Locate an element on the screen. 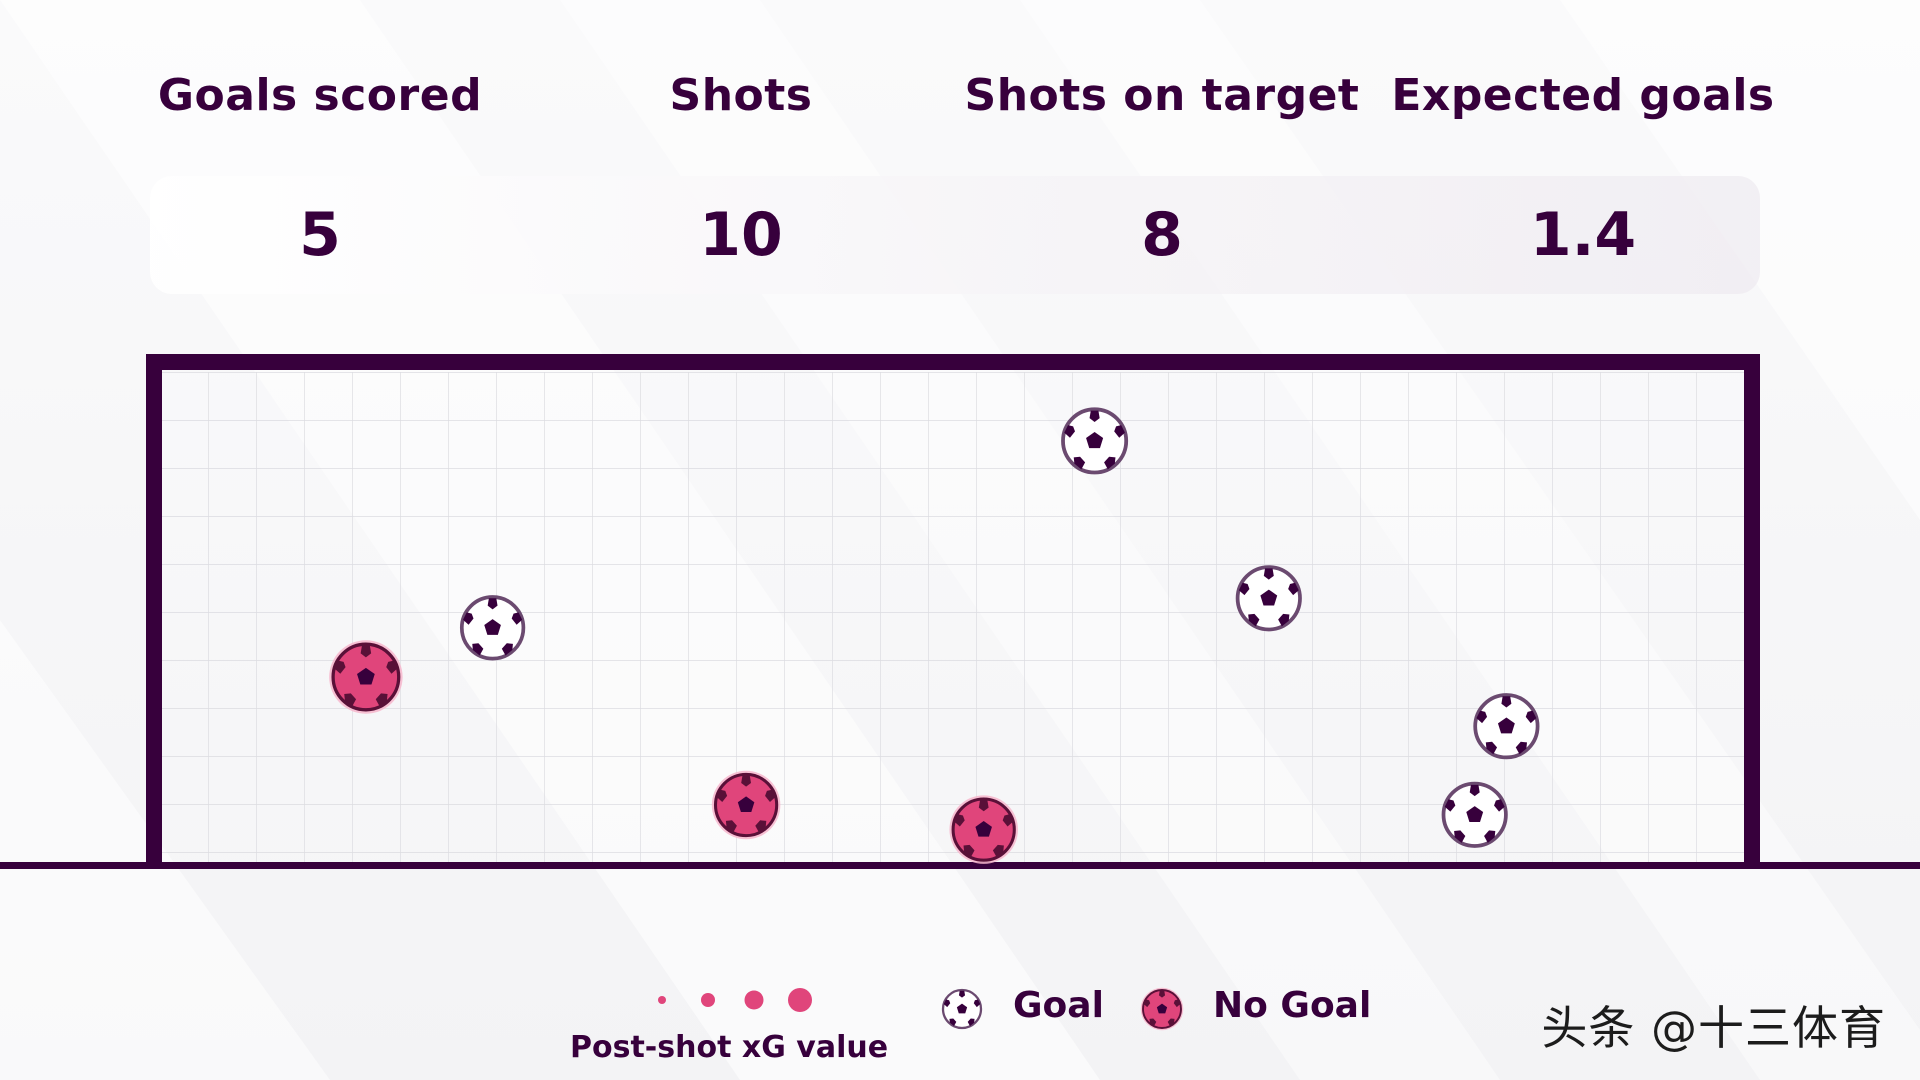  shots-on-target-value: 8 is located at coordinates (1162, 235).